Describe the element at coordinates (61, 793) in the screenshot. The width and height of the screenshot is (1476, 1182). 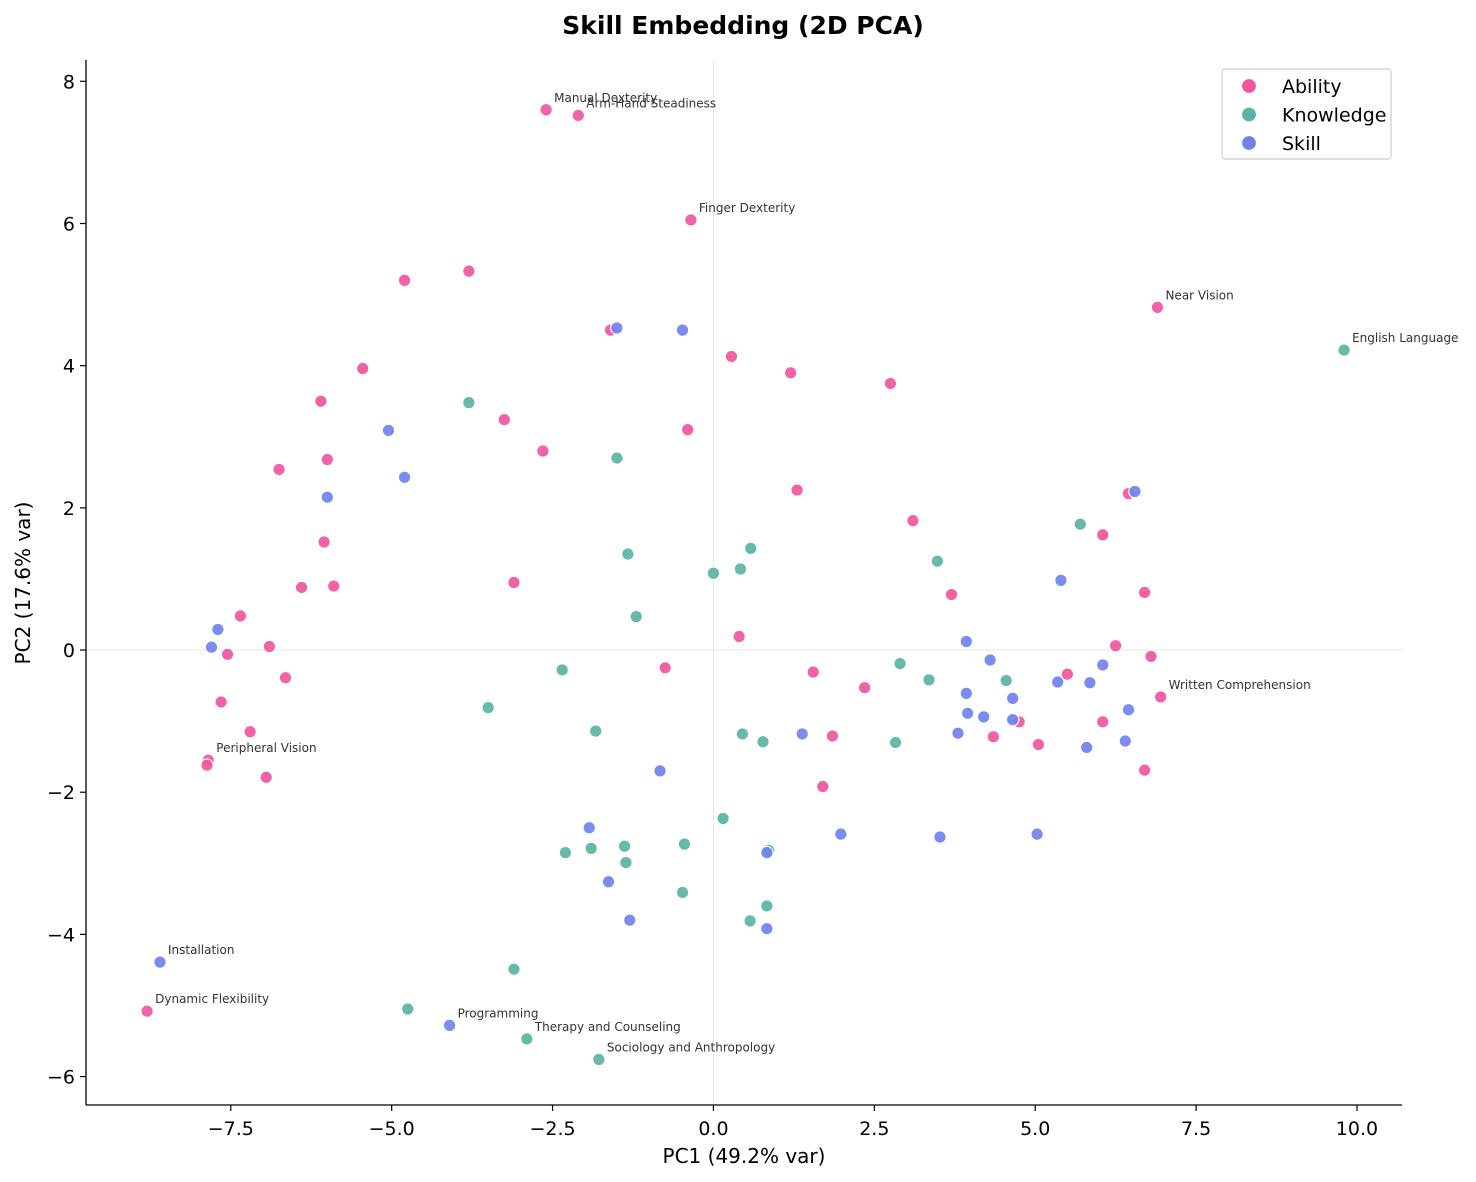
I see `y-tick-label: −2` at that location.